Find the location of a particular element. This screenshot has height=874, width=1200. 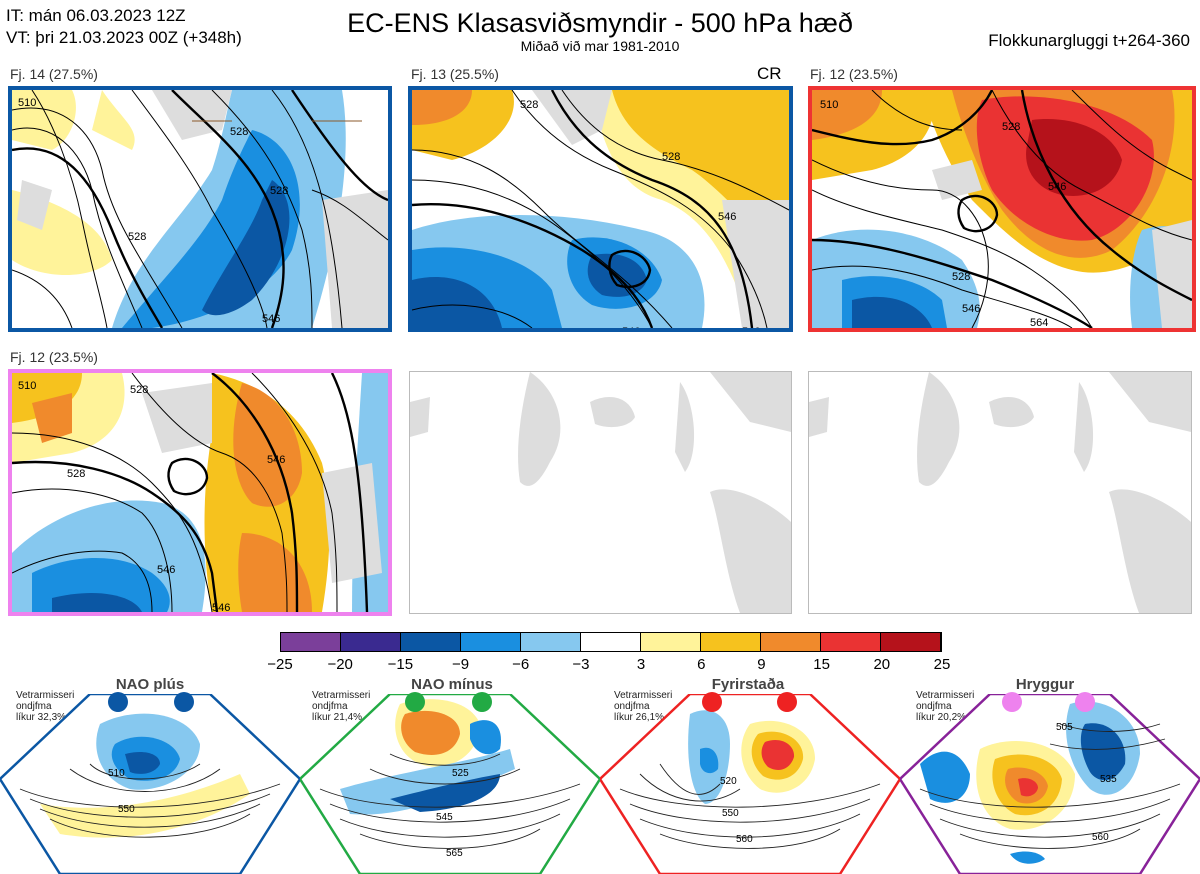

colorbar-tick-label: 6 is located at coordinates (701, 664).